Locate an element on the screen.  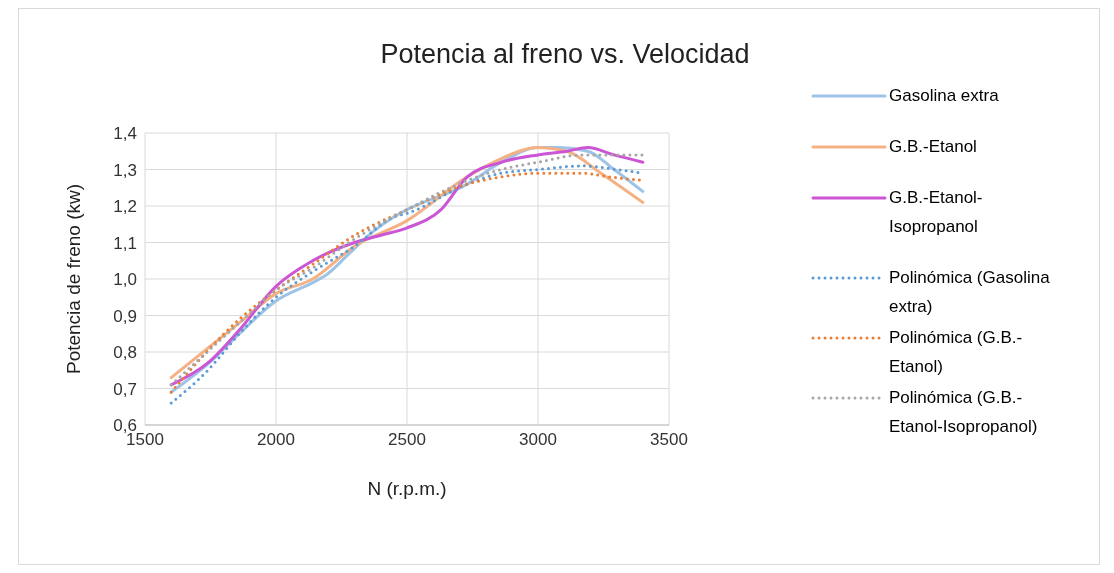
legend-label: Polinómica (G.B.-Etanol-Isopropanol) is located at coordinates (964, 412).